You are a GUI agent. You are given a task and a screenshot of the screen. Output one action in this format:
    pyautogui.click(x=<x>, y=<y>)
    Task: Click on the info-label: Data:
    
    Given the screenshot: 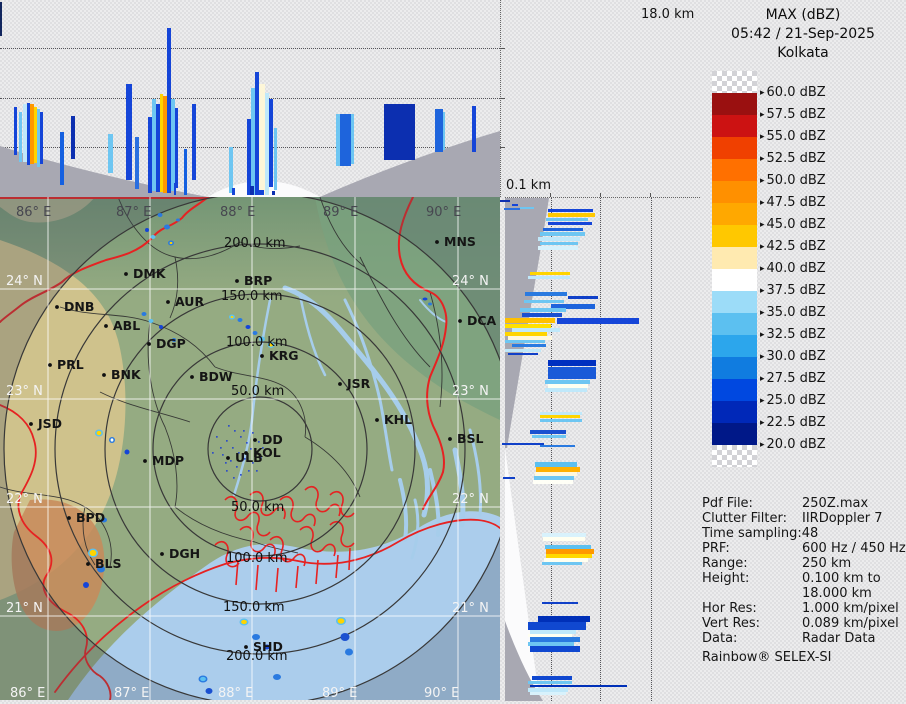 What is the action you would take?
    pyautogui.click(x=720, y=638)
    